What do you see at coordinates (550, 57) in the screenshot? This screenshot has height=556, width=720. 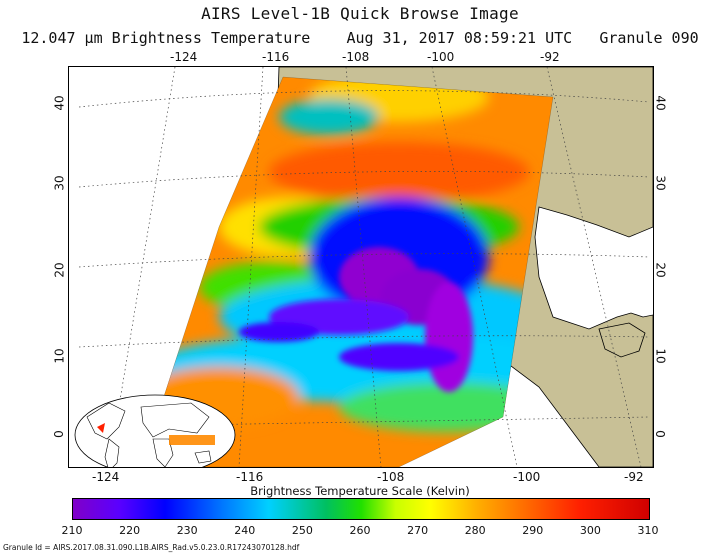 I see `top-lon-tick: -92` at bounding box center [550, 57].